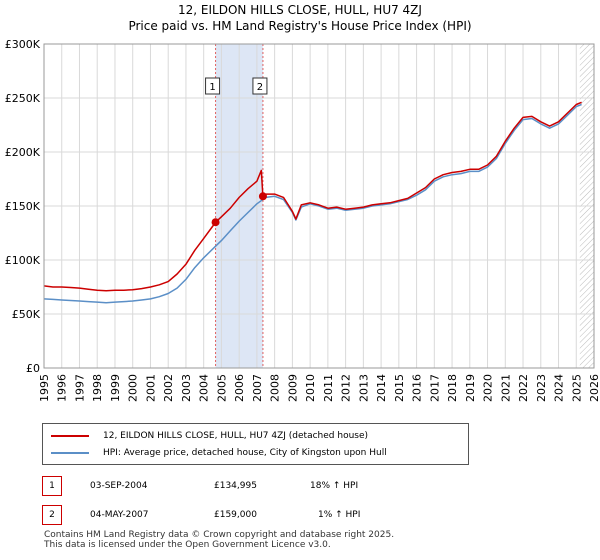  What do you see at coordinates (434, 388) in the screenshot?
I see `x-tick-label: 2017` at bounding box center [434, 388].